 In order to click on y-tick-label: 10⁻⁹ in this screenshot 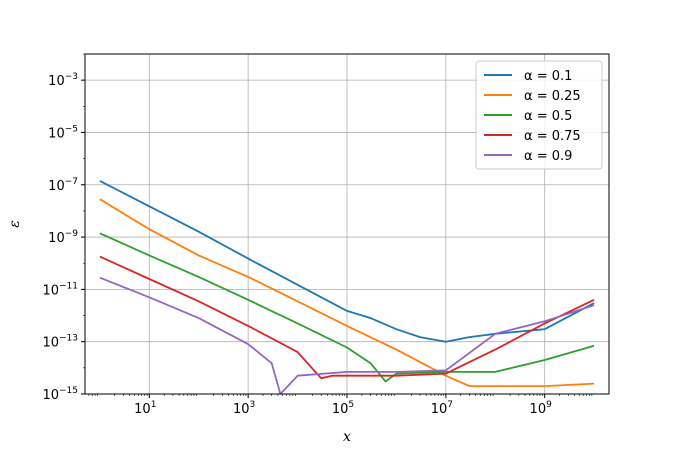, I will do `click(63, 237)`.